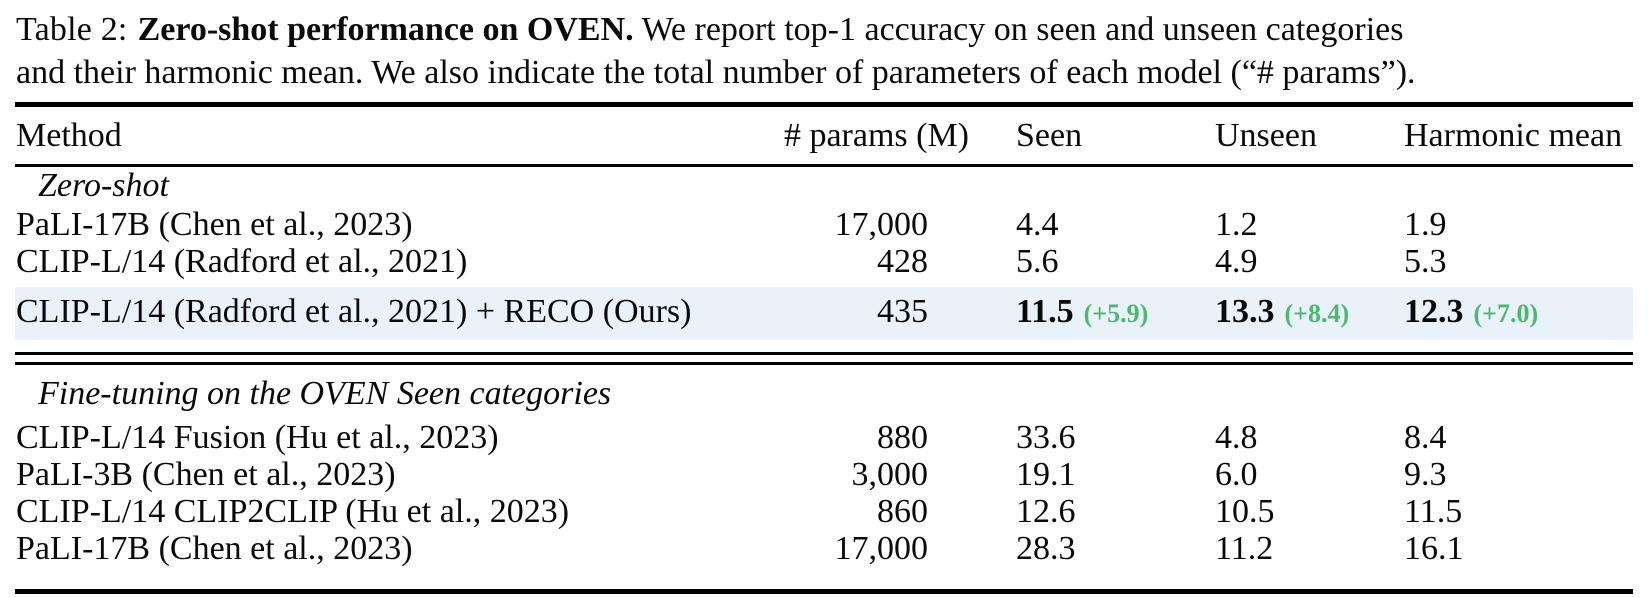 This screenshot has width=1648, height=598. Describe the element at coordinates (1285, 511) in the screenshot. I see `unseen-cell: 10.5` at that location.